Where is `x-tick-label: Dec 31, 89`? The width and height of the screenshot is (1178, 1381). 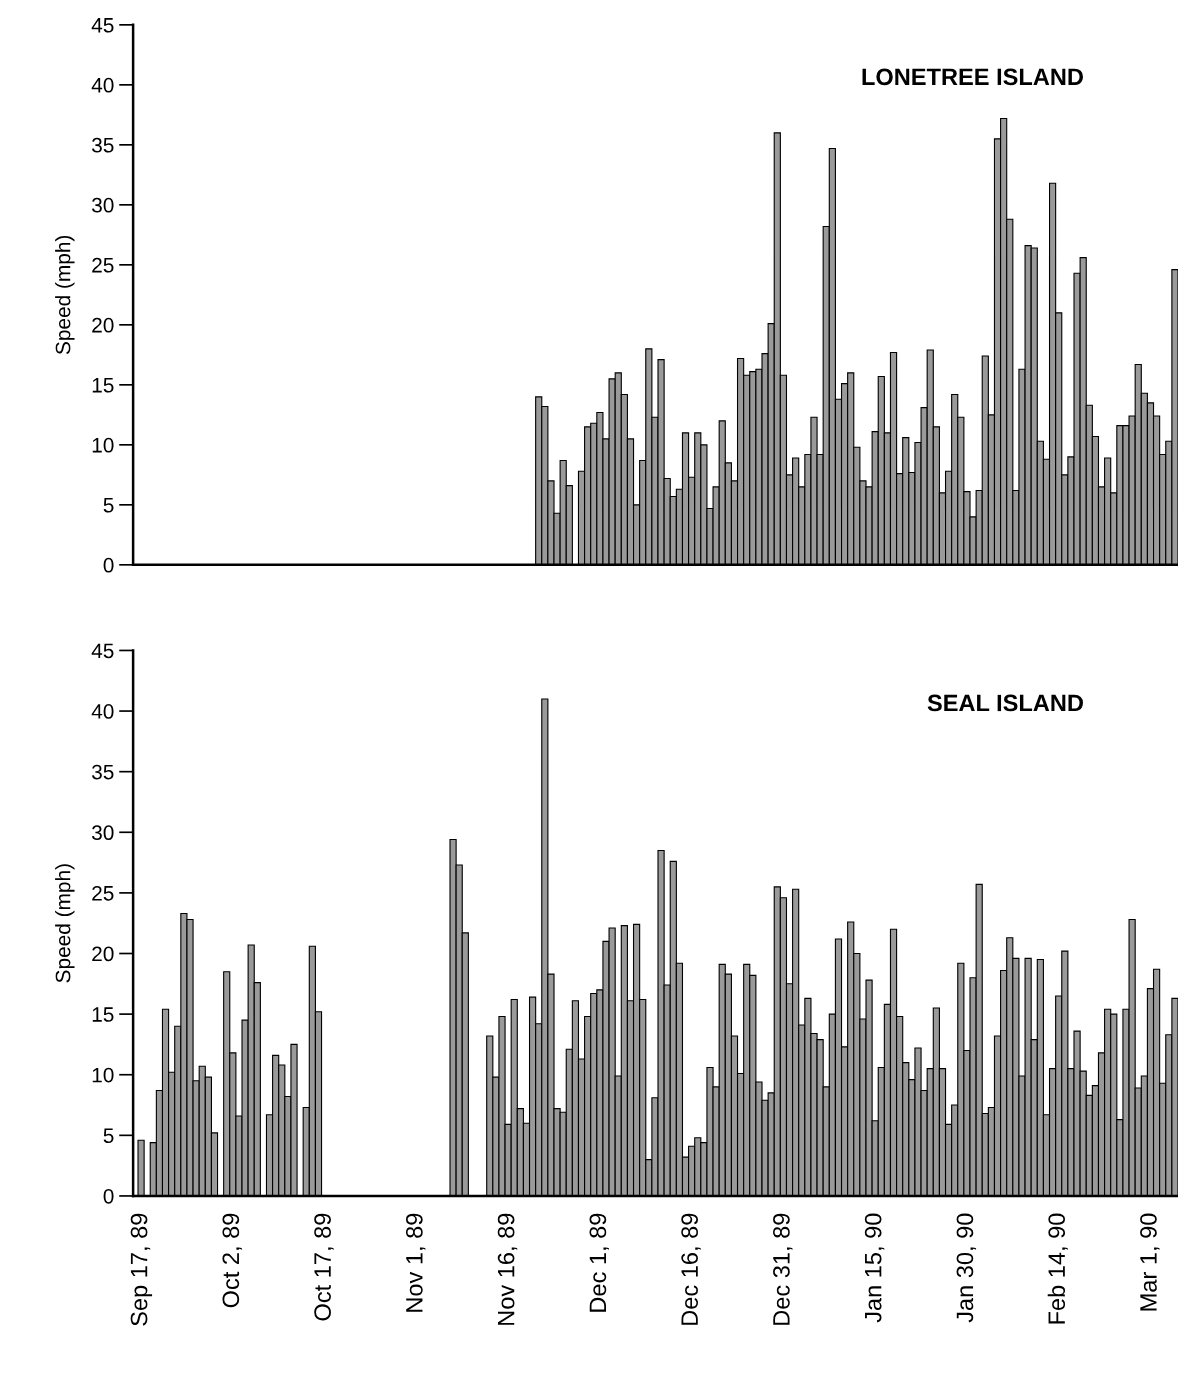
x-tick-label: Dec 31, 89 is located at coordinates (783, 1269).